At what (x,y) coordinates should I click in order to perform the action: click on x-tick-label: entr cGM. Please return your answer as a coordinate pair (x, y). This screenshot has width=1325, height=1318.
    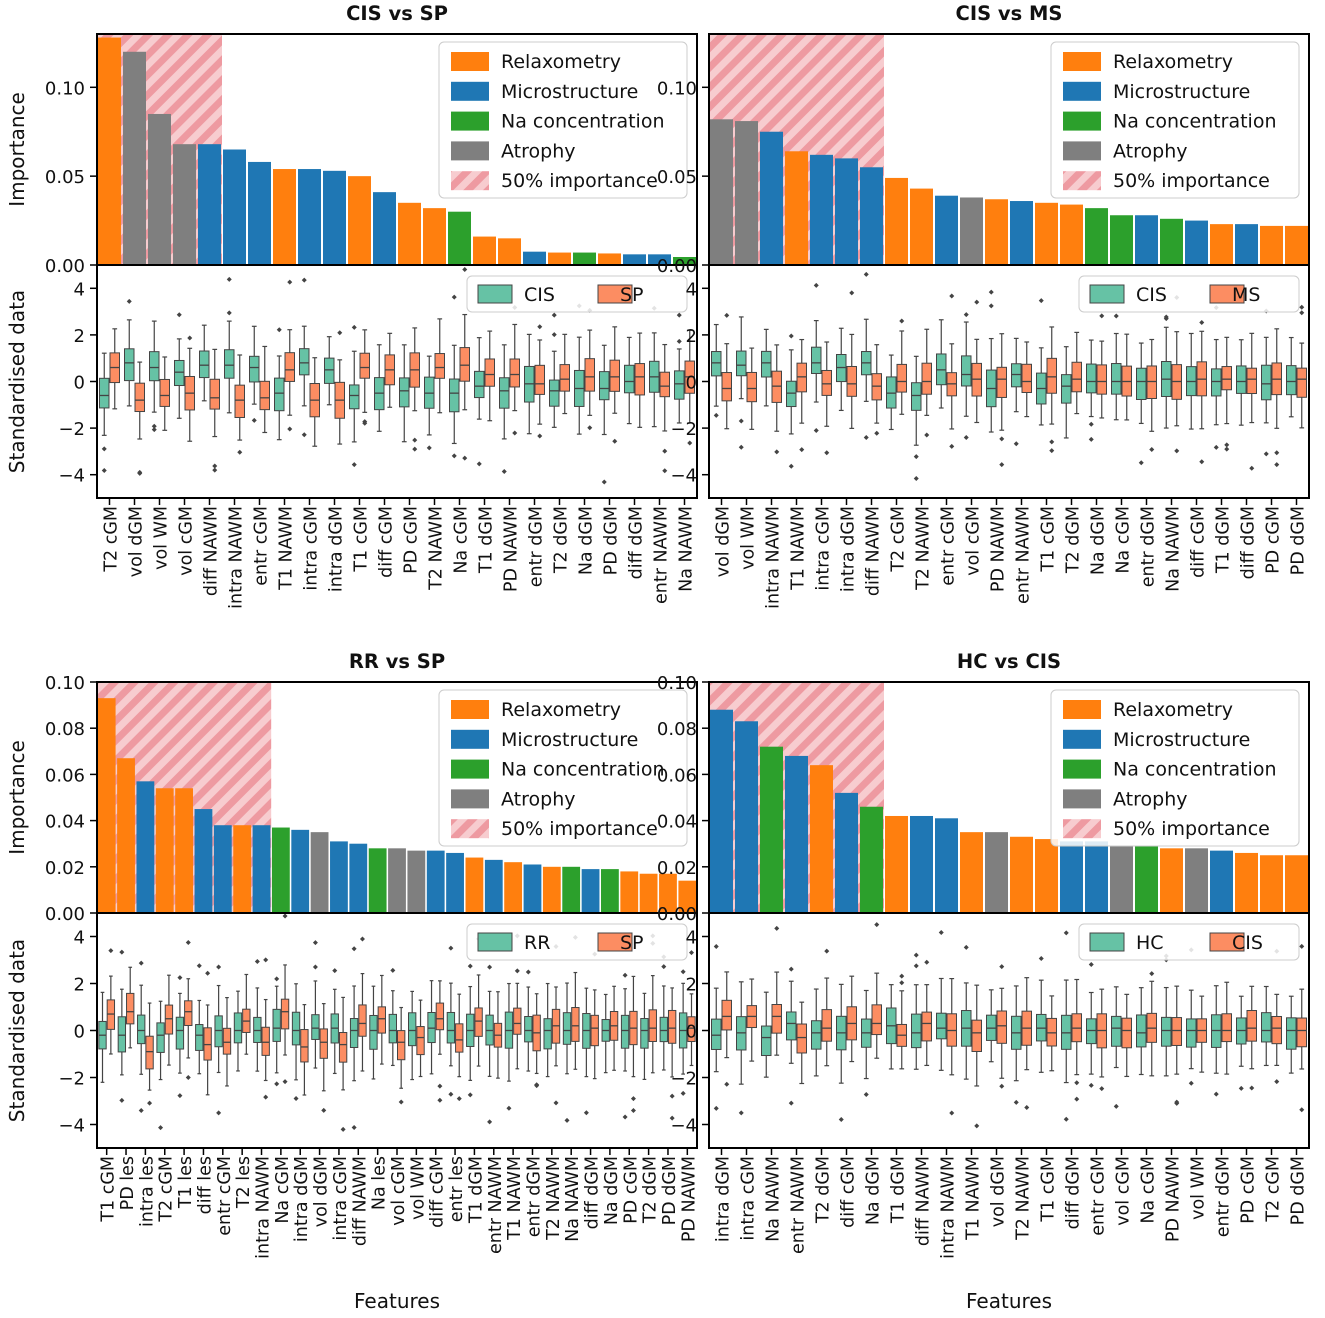
    Looking at the image, I should click on (949, 546).